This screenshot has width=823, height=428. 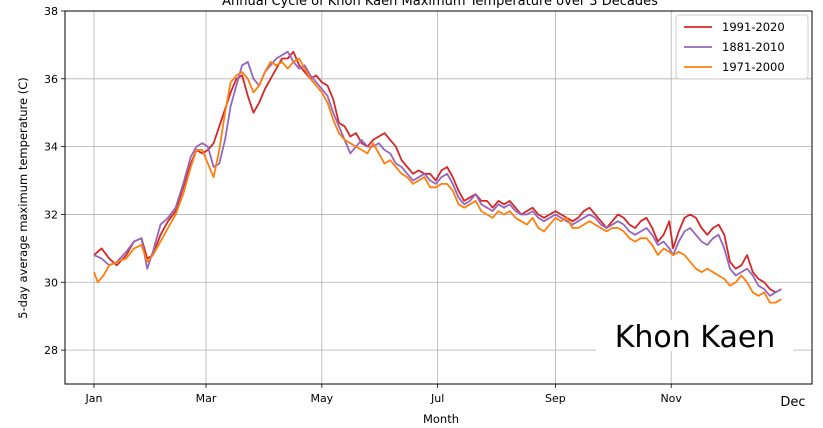 What do you see at coordinates (51, 79) in the screenshot?
I see `y-tick-label: 36` at bounding box center [51, 79].